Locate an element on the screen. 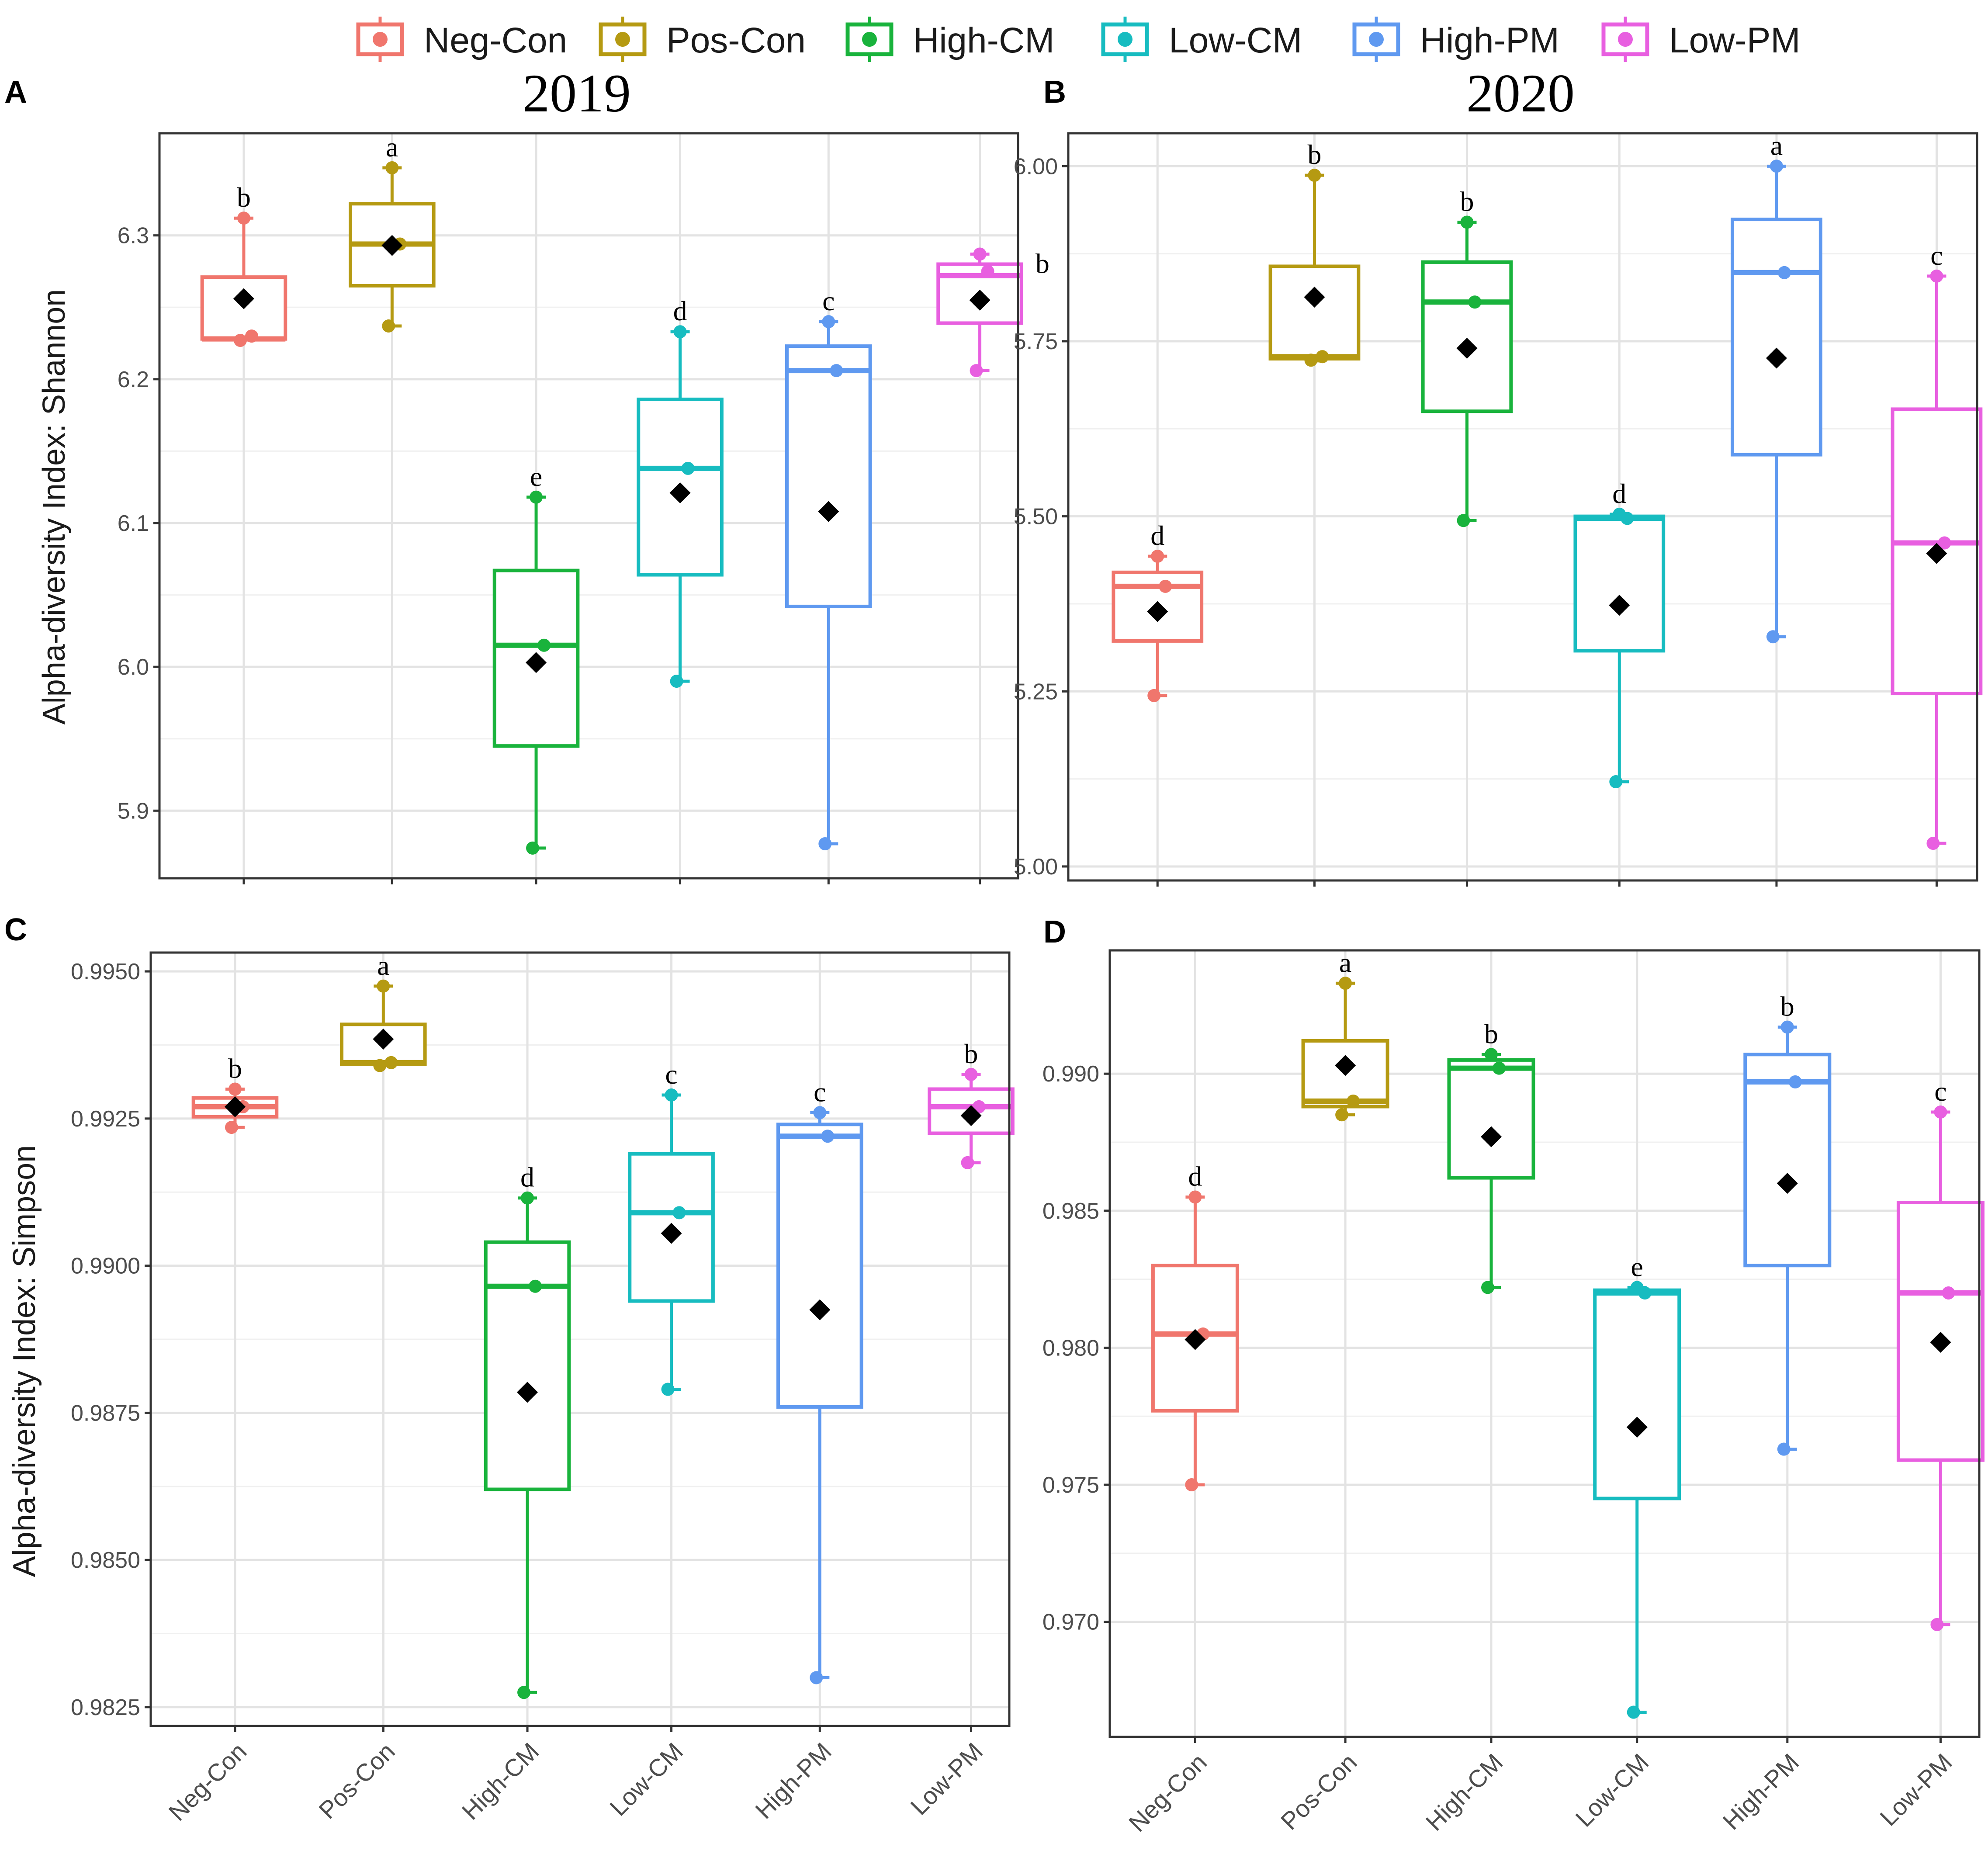 This screenshot has width=1988, height=1854. box-group-low-cm: d is located at coordinates (680, 492).